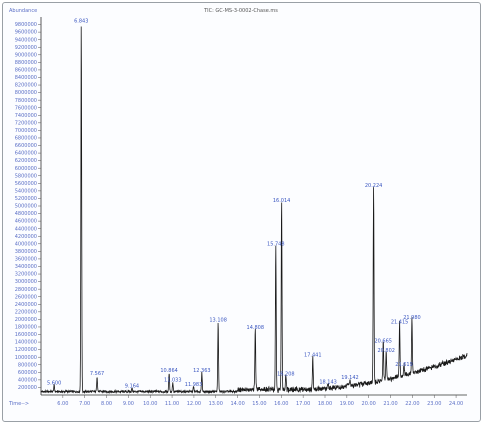 The width and height of the screenshot is (483, 424). What do you see at coordinates (26, 328) in the screenshot?
I see `y-tick-label: 1800000` at bounding box center [26, 328].